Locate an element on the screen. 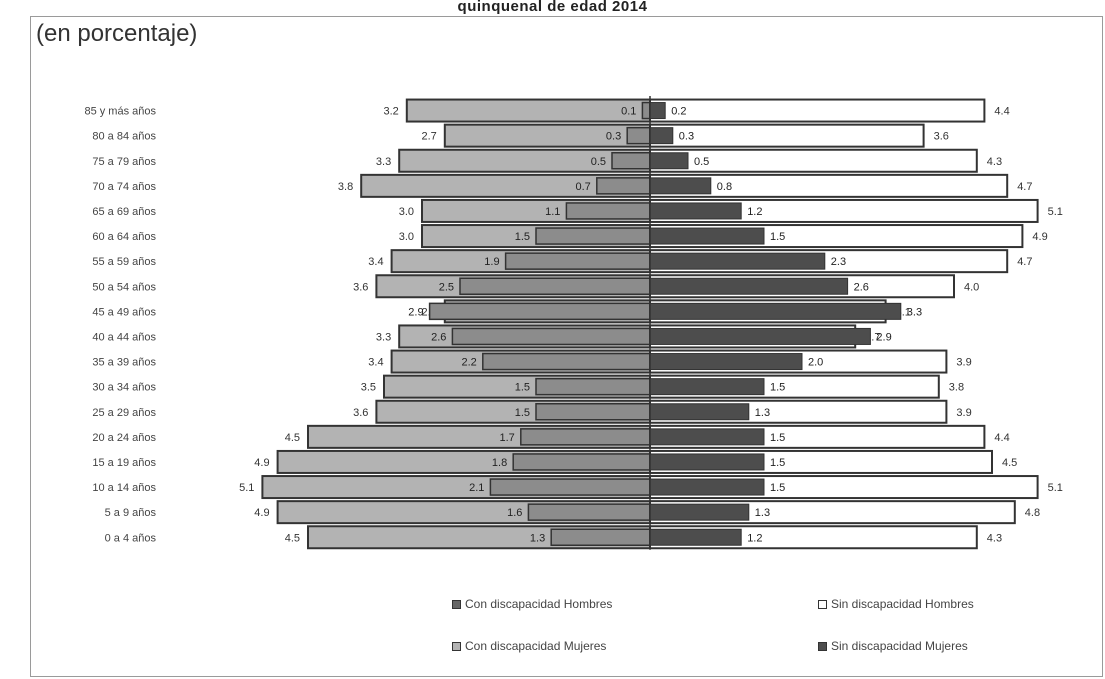 This screenshot has width=1105, height=679. value-label-sin-mujeres: 4.3 is located at coordinates (994, 162).